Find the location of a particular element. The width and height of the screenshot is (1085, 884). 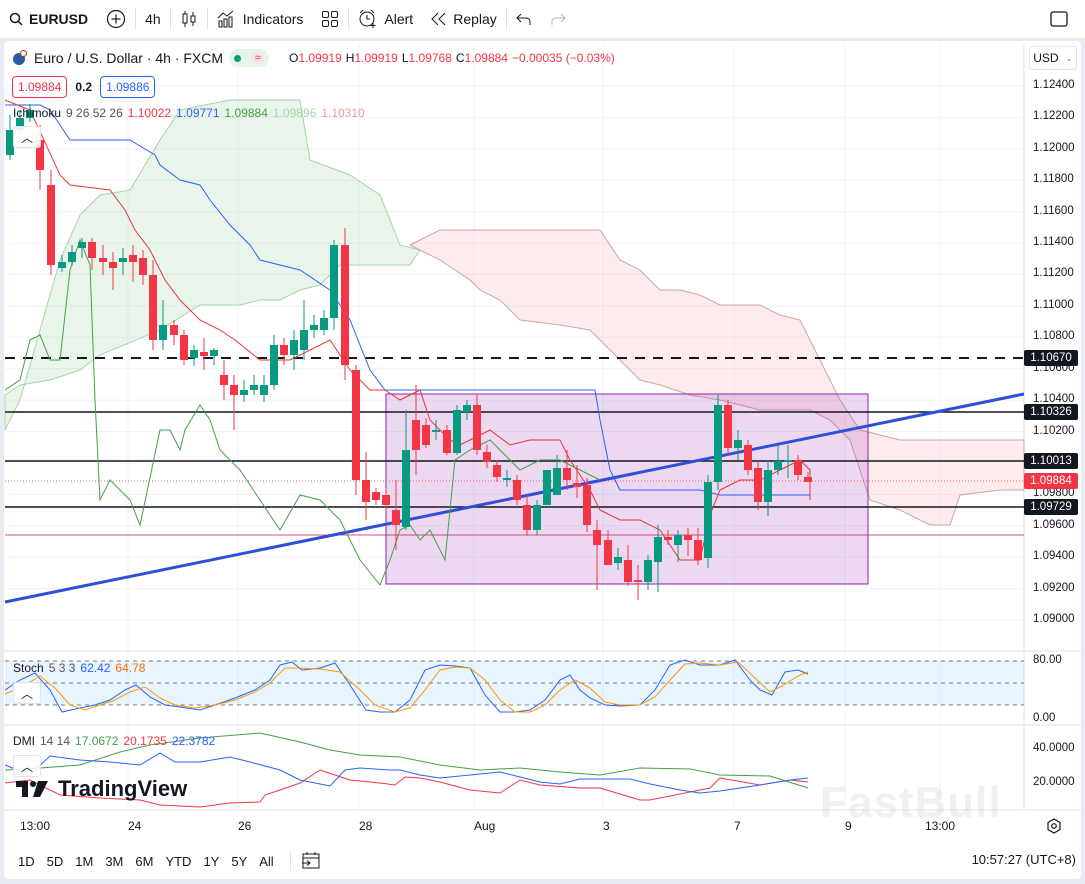

range-3m: 3M is located at coordinates (114, 861).